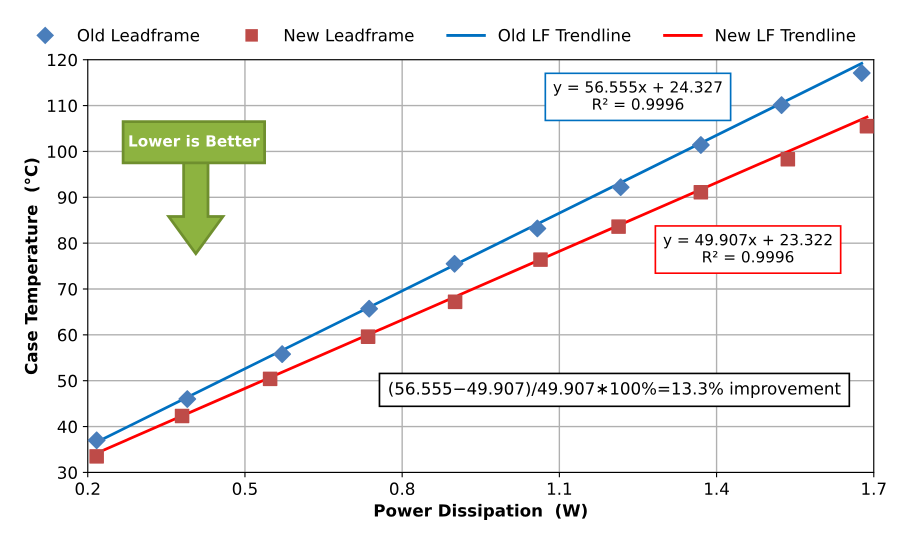 The height and width of the screenshot is (543, 914). Describe the element at coordinates (62, 151) in the screenshot. I see `y-tick-label: 100` at that location.